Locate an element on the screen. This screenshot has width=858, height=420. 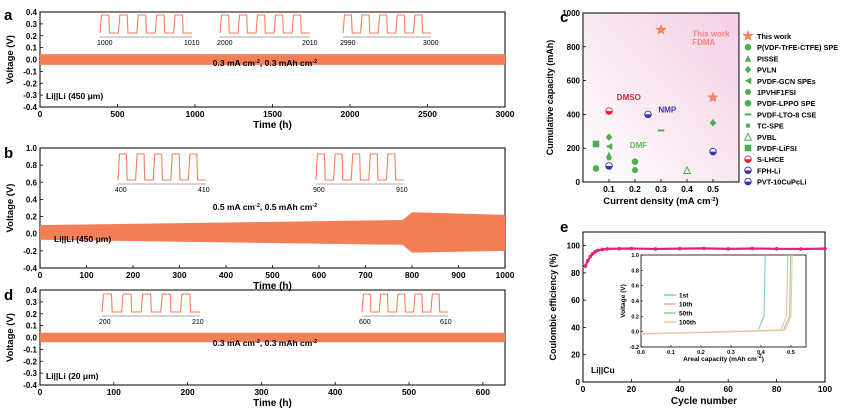
legend-label: PVBL is located at coordinates (767, 137).